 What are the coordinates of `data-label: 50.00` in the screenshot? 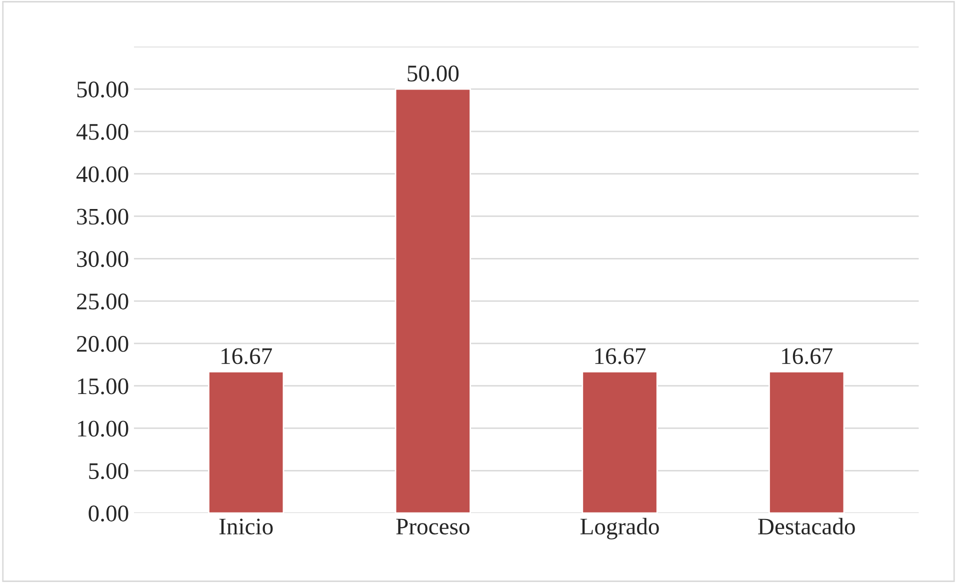 It's located at (433, 74).